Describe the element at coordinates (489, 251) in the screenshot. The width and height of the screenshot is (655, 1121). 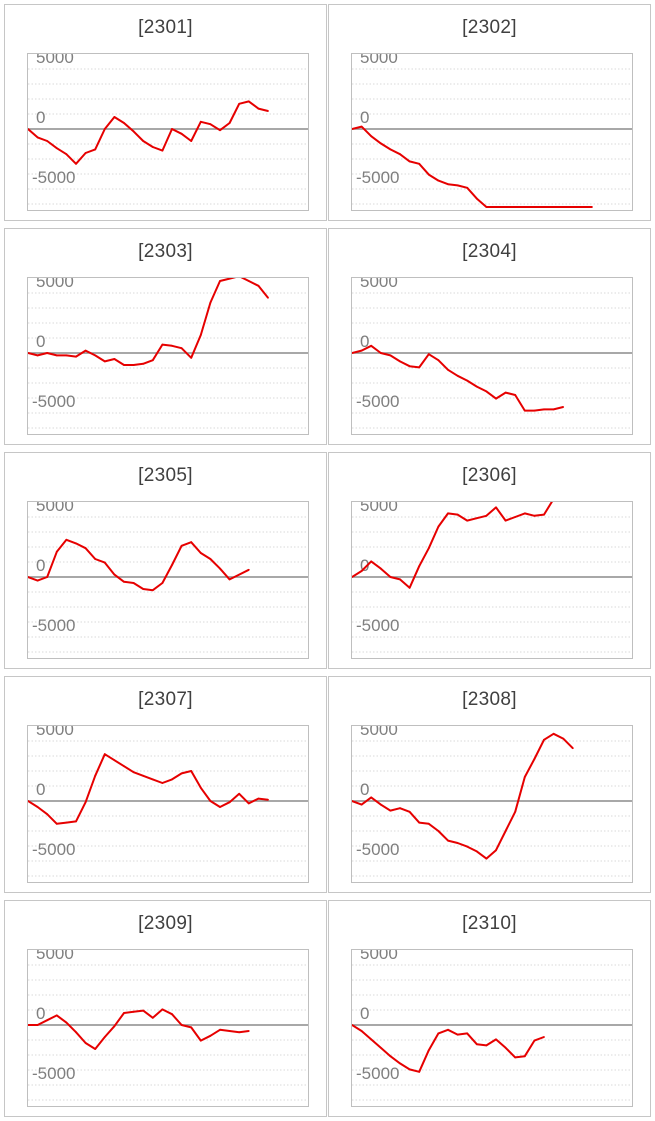
I see `chart-title: [2304]` at that location.